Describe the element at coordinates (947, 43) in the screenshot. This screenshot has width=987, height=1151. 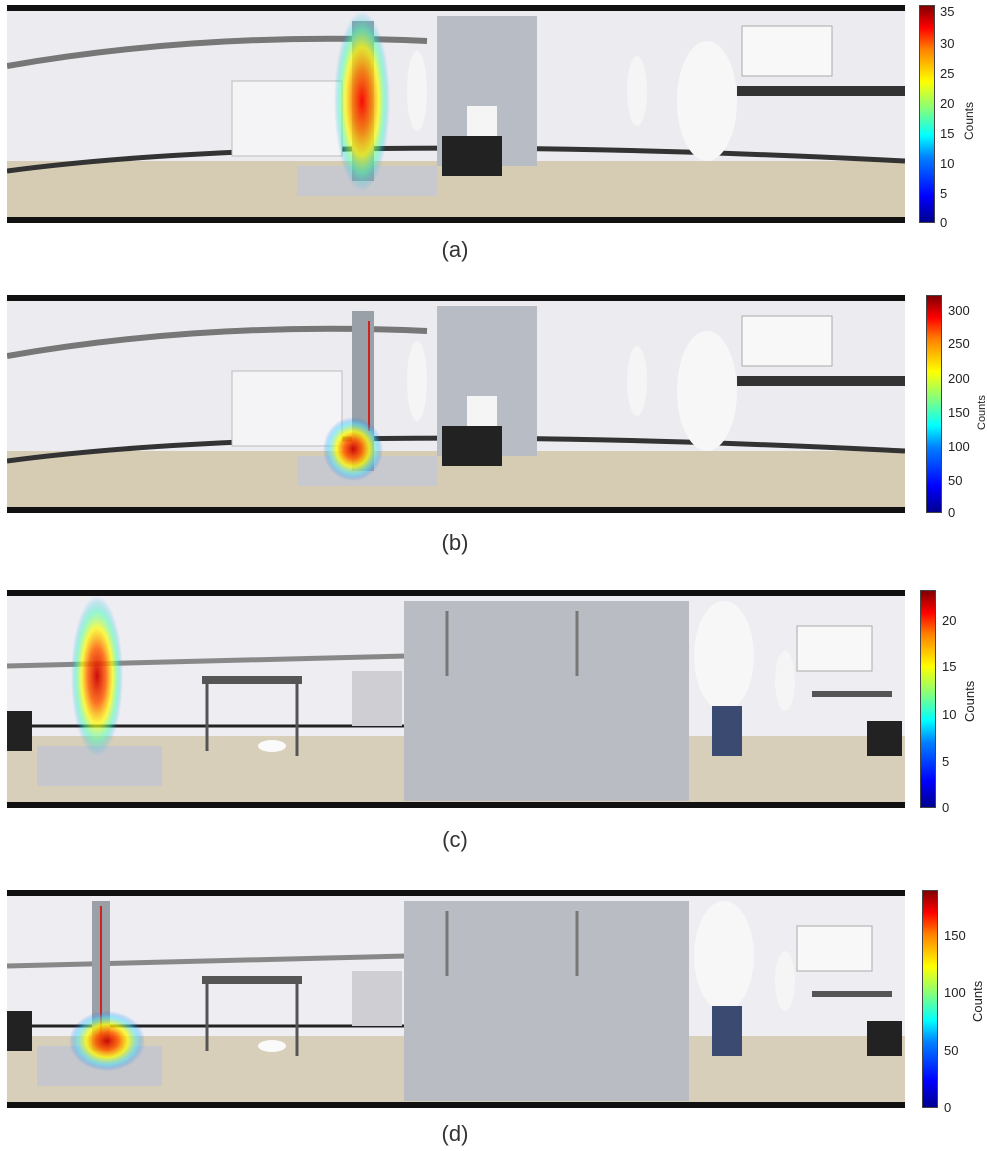
I see `colorbar-a-tick: 30` at that location.